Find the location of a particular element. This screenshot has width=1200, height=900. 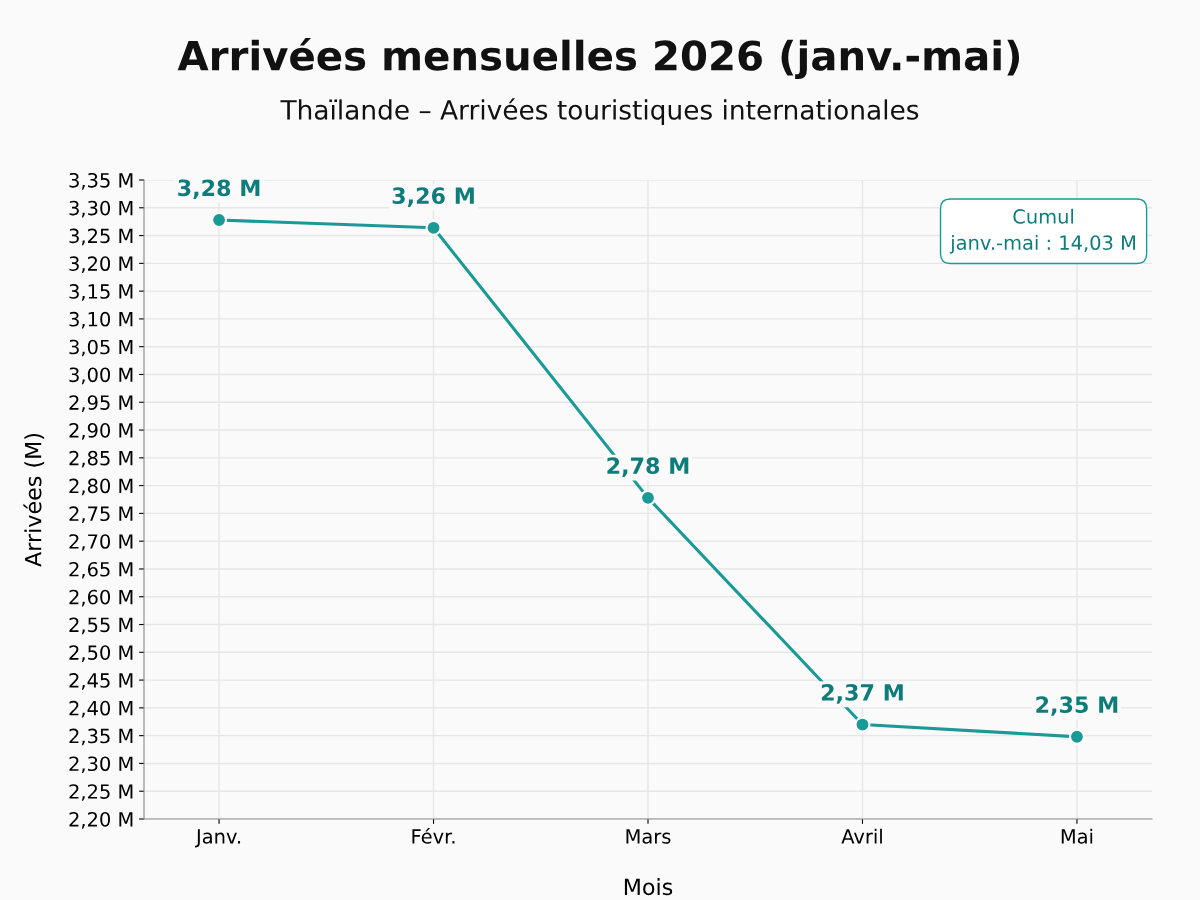

y-tick-label: 3,00 M is located at coordinates (101, 376).